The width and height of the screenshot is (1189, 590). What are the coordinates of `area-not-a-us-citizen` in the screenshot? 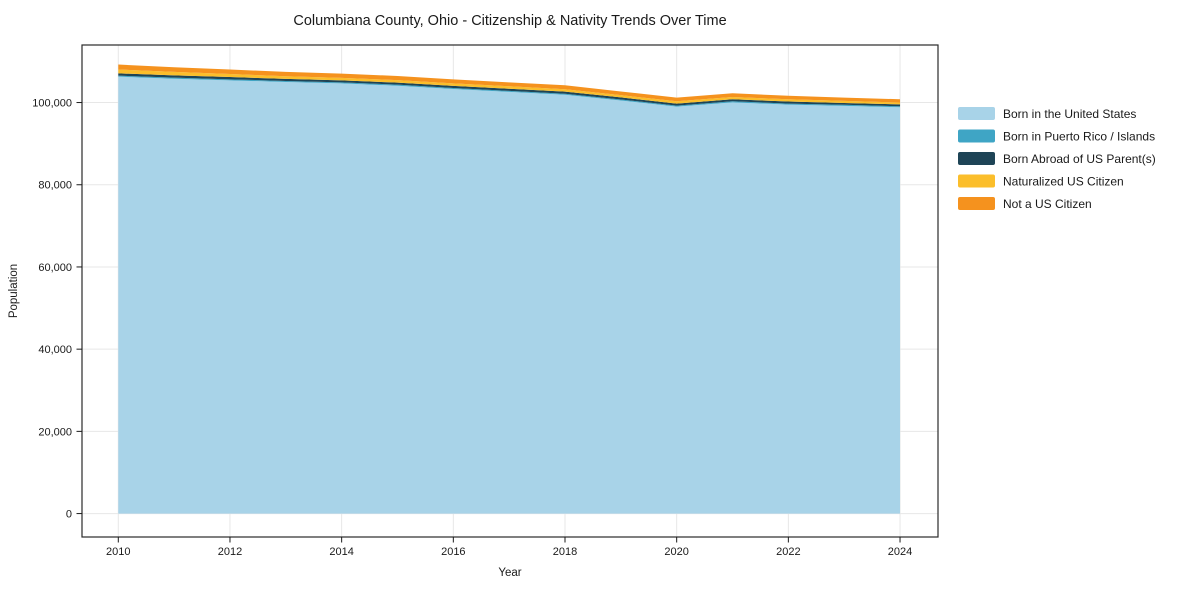 It's located at (509, 83).